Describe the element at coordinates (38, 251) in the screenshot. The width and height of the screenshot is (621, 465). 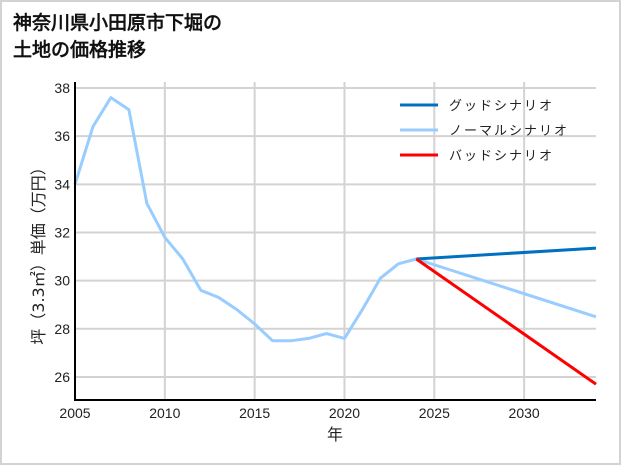
I see `y-axis-label: 坪（3.3㎡）単価（万円）` at that location.